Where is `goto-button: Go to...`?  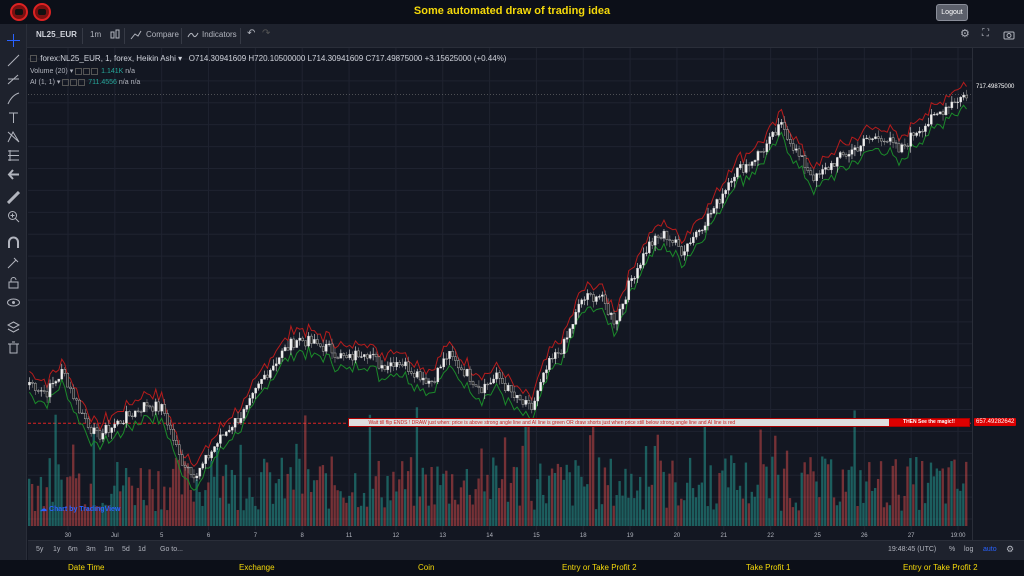 goto-button: Go to... is located at coordinates (171, 549).